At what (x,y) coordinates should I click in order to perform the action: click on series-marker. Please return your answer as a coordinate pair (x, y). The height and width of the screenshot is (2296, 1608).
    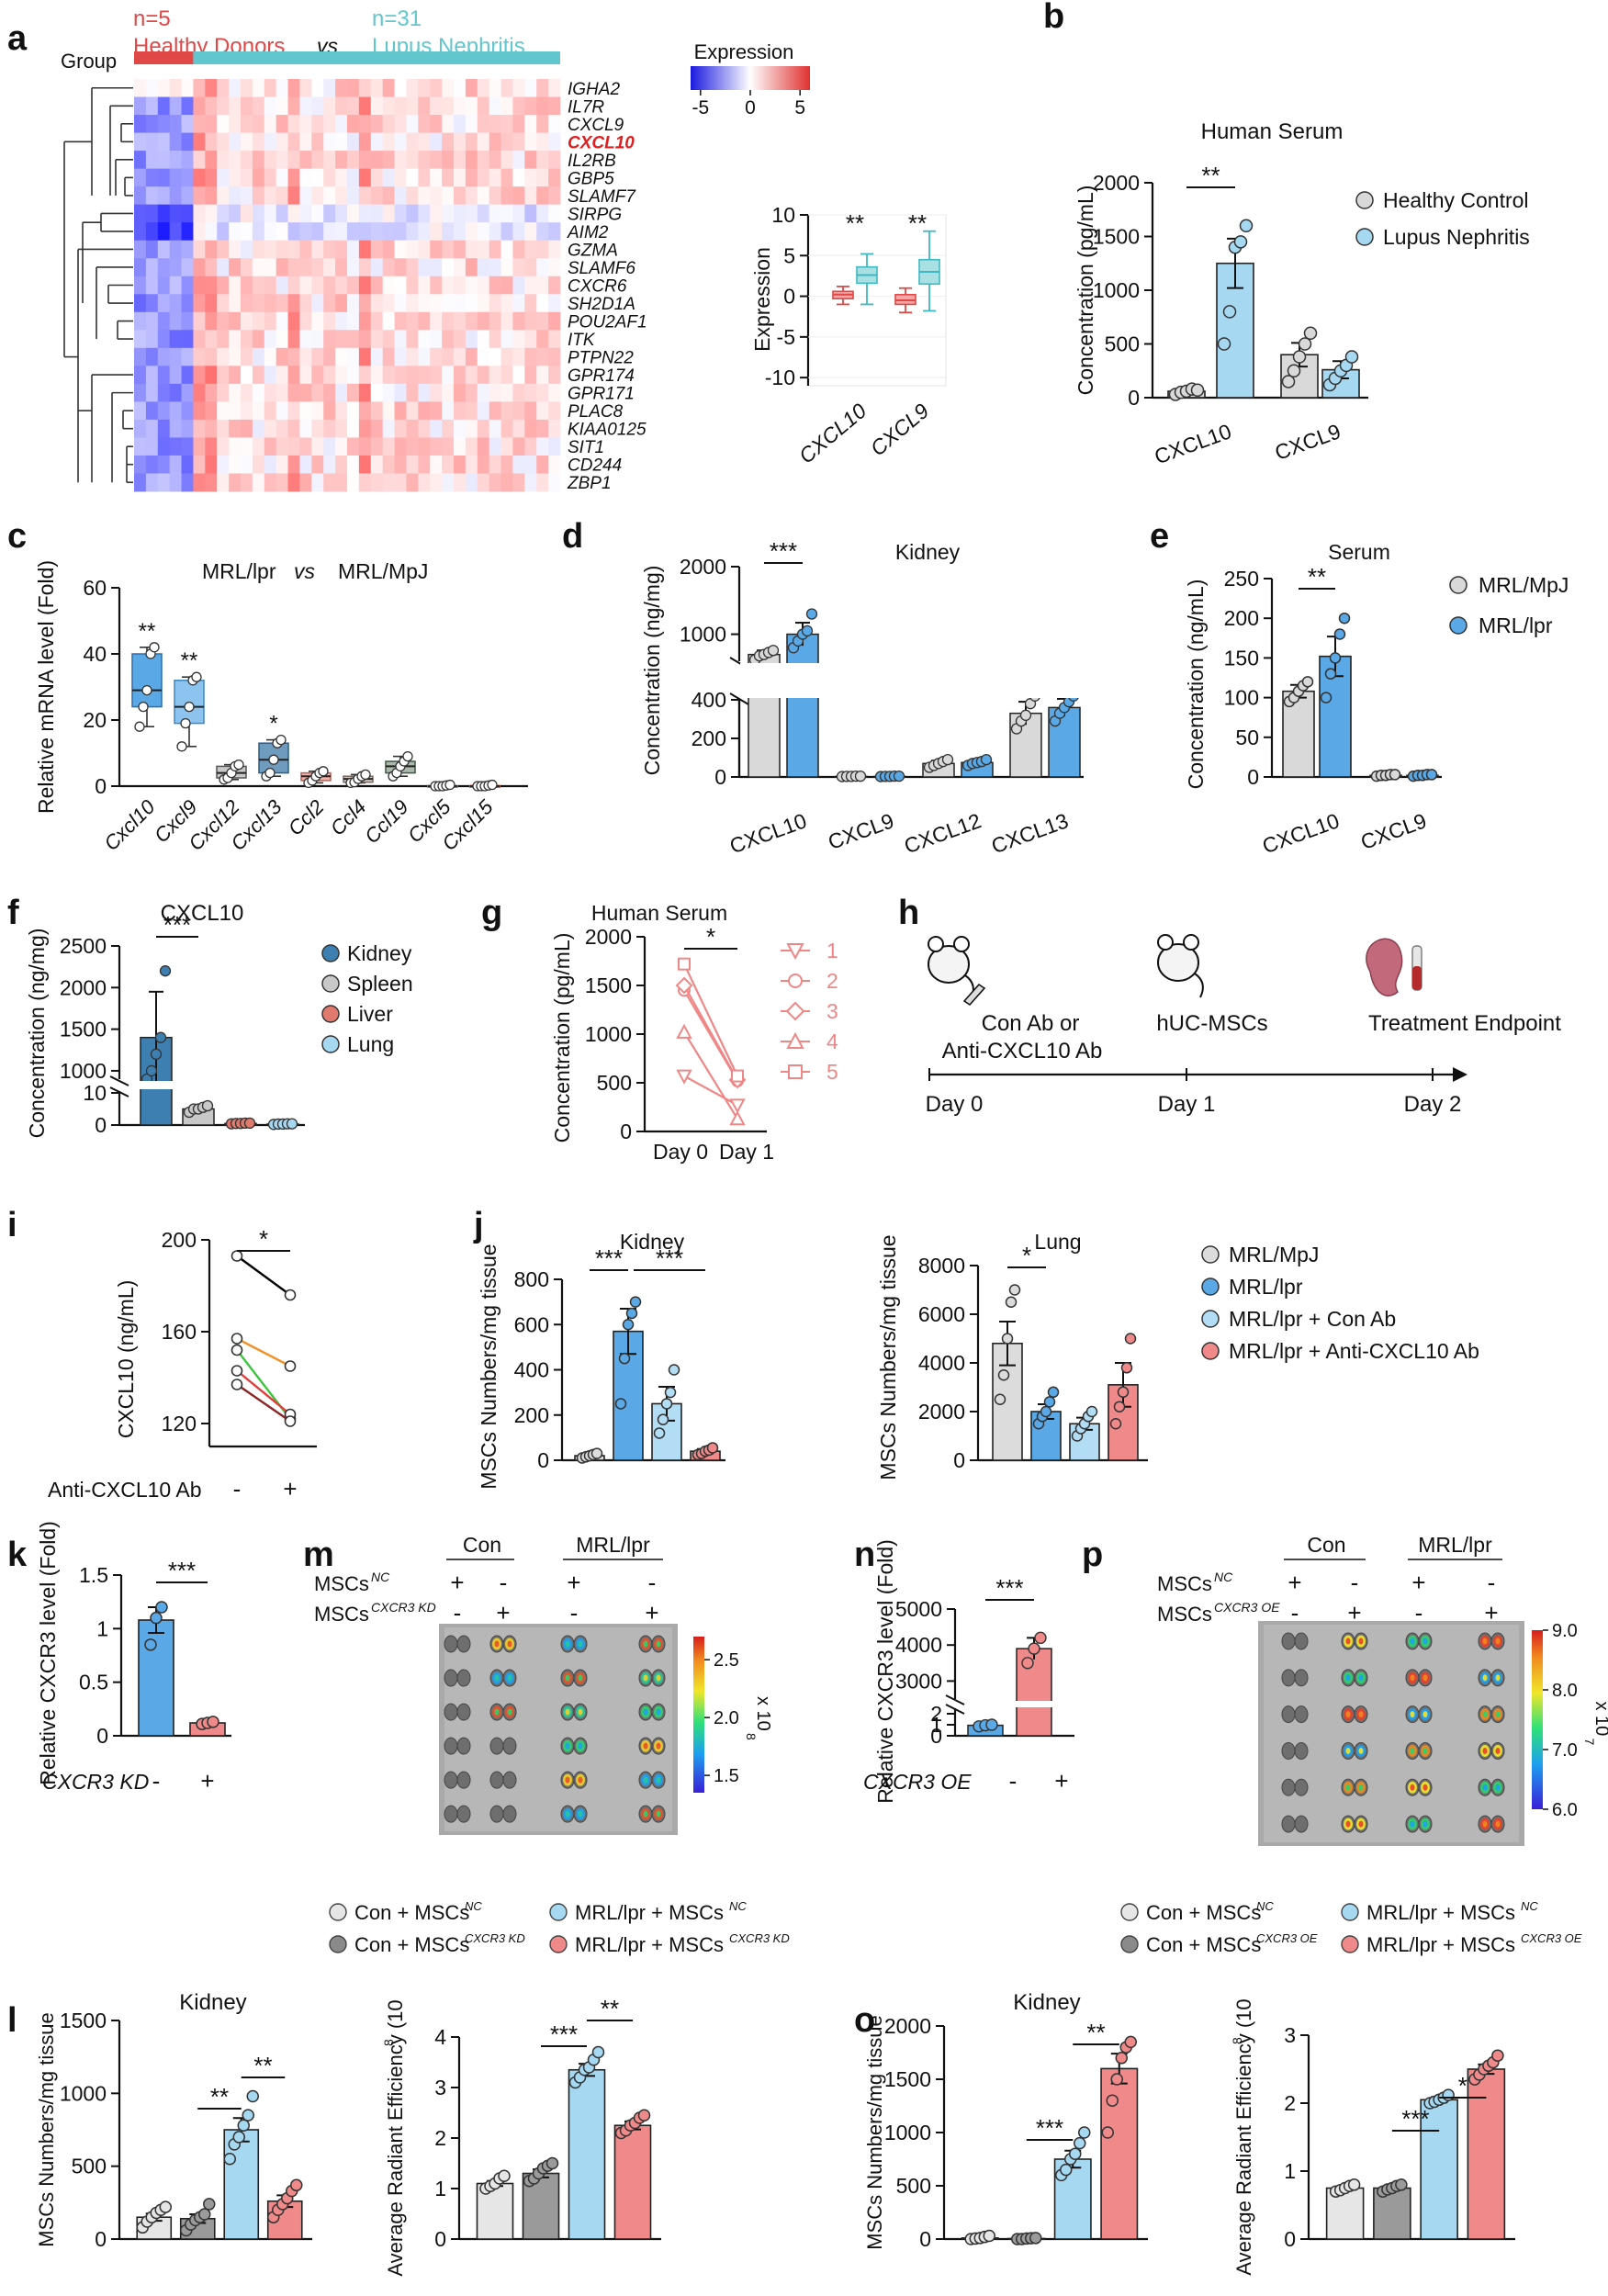
    Looking at the image, I should click on (684, 1077).